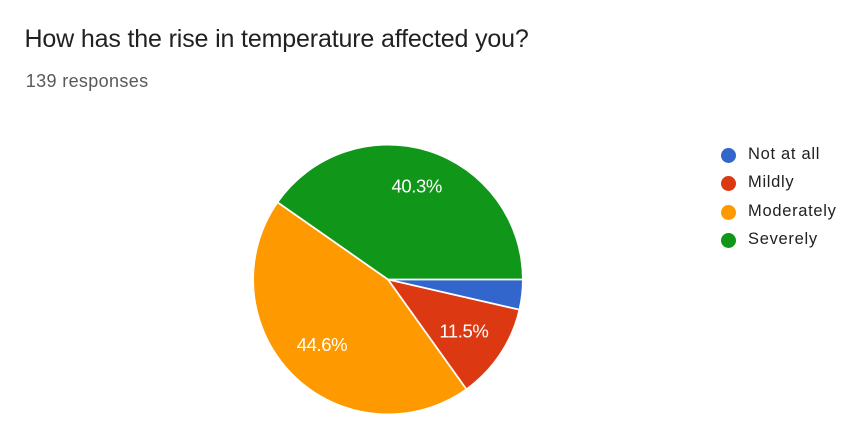  I want to click on svg-text: 40.3%, so click(416, 185).